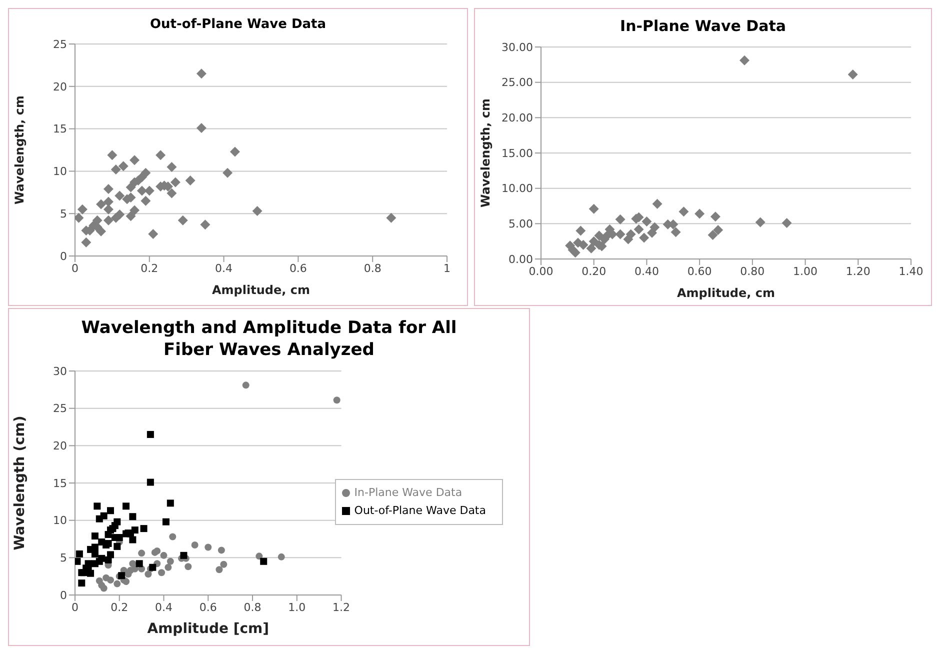  What do you see at coordinates (699, 271) in the screenshot?
I see `x-tick-label: 0.60` at bounding box center [699, 271].